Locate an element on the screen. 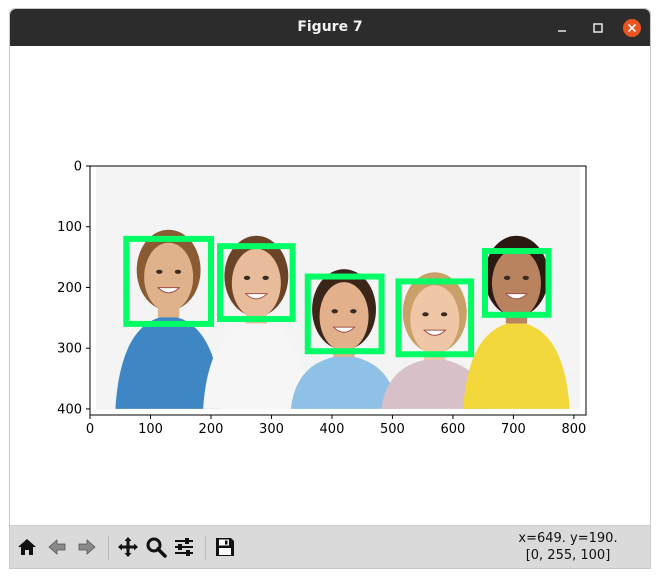 This screenshot has width=660, height=577. x-tick-label-800: 800 is located at coordinates (573, 429).